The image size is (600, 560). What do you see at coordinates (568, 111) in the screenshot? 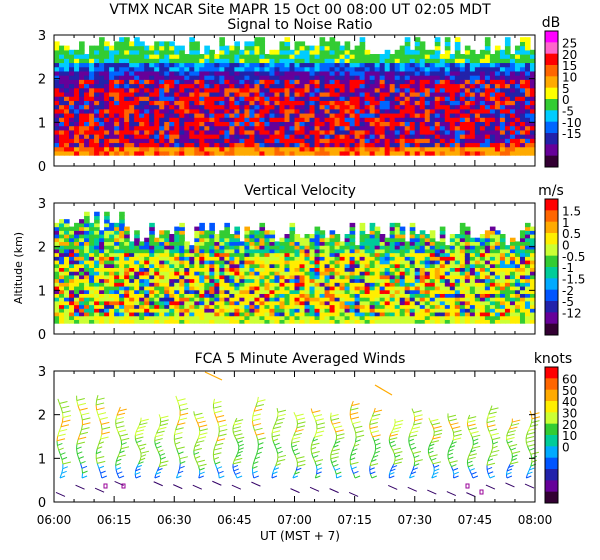
I see `colorbar-label: -5` at bounding box center [568, 111].